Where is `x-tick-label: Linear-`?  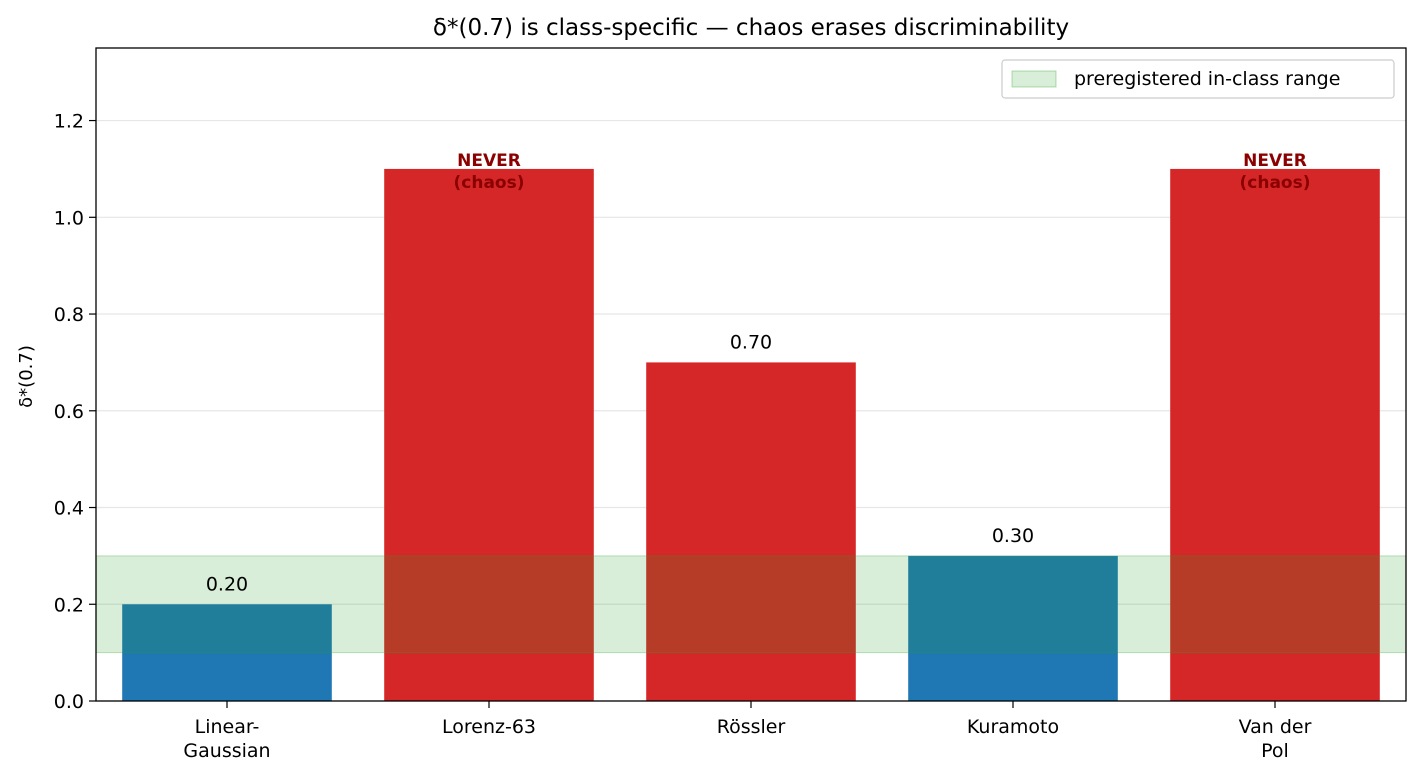 x-tick-label: Linear- is located at coordinates (227, 727).